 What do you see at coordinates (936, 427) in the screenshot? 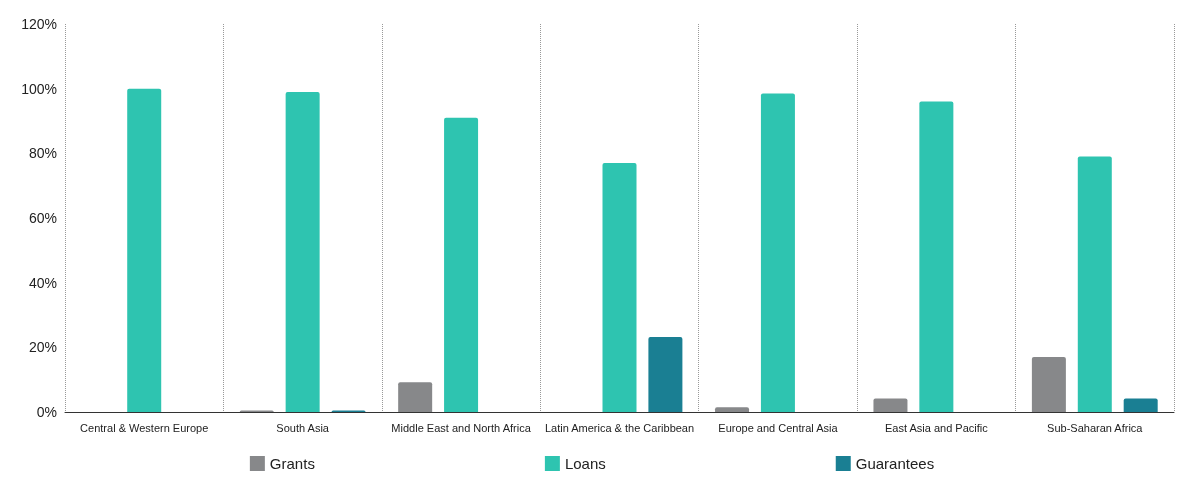
I see `x-tick-label: East Asia and Pacific` at bounding box center [936, 427].